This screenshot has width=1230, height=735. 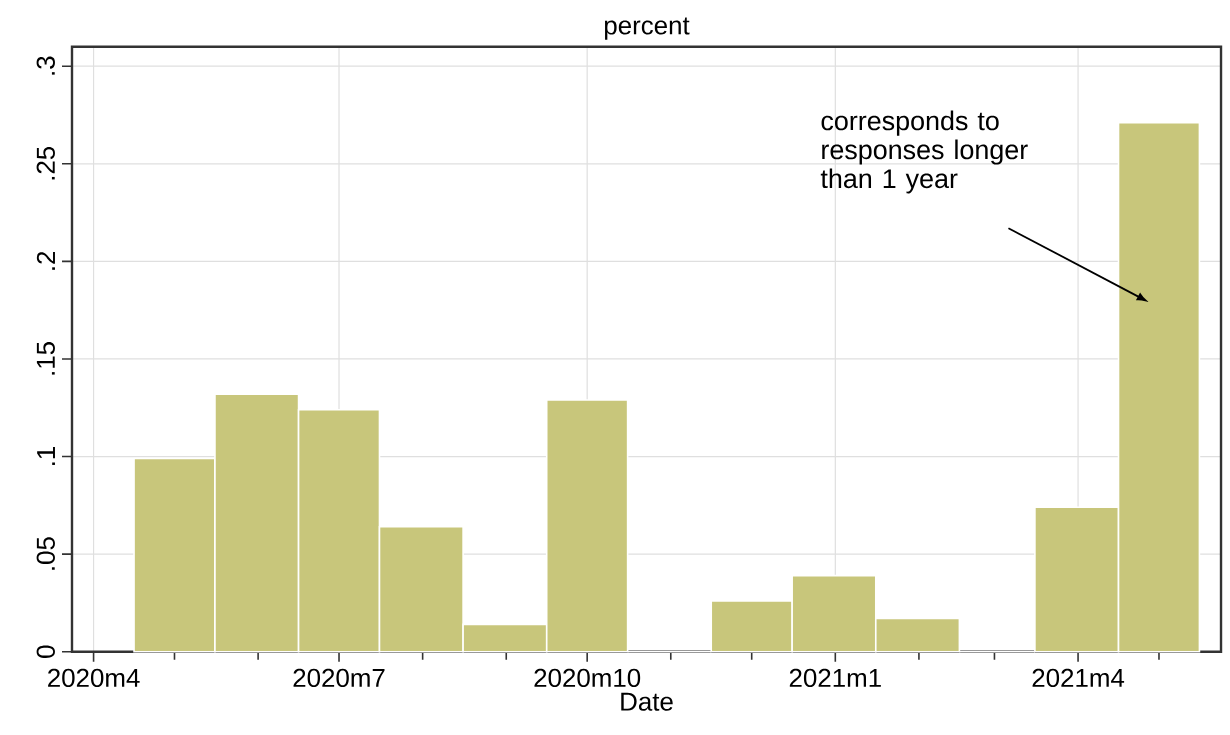 I want to click on y-tick-label: 0, so click(x=45, y=651).